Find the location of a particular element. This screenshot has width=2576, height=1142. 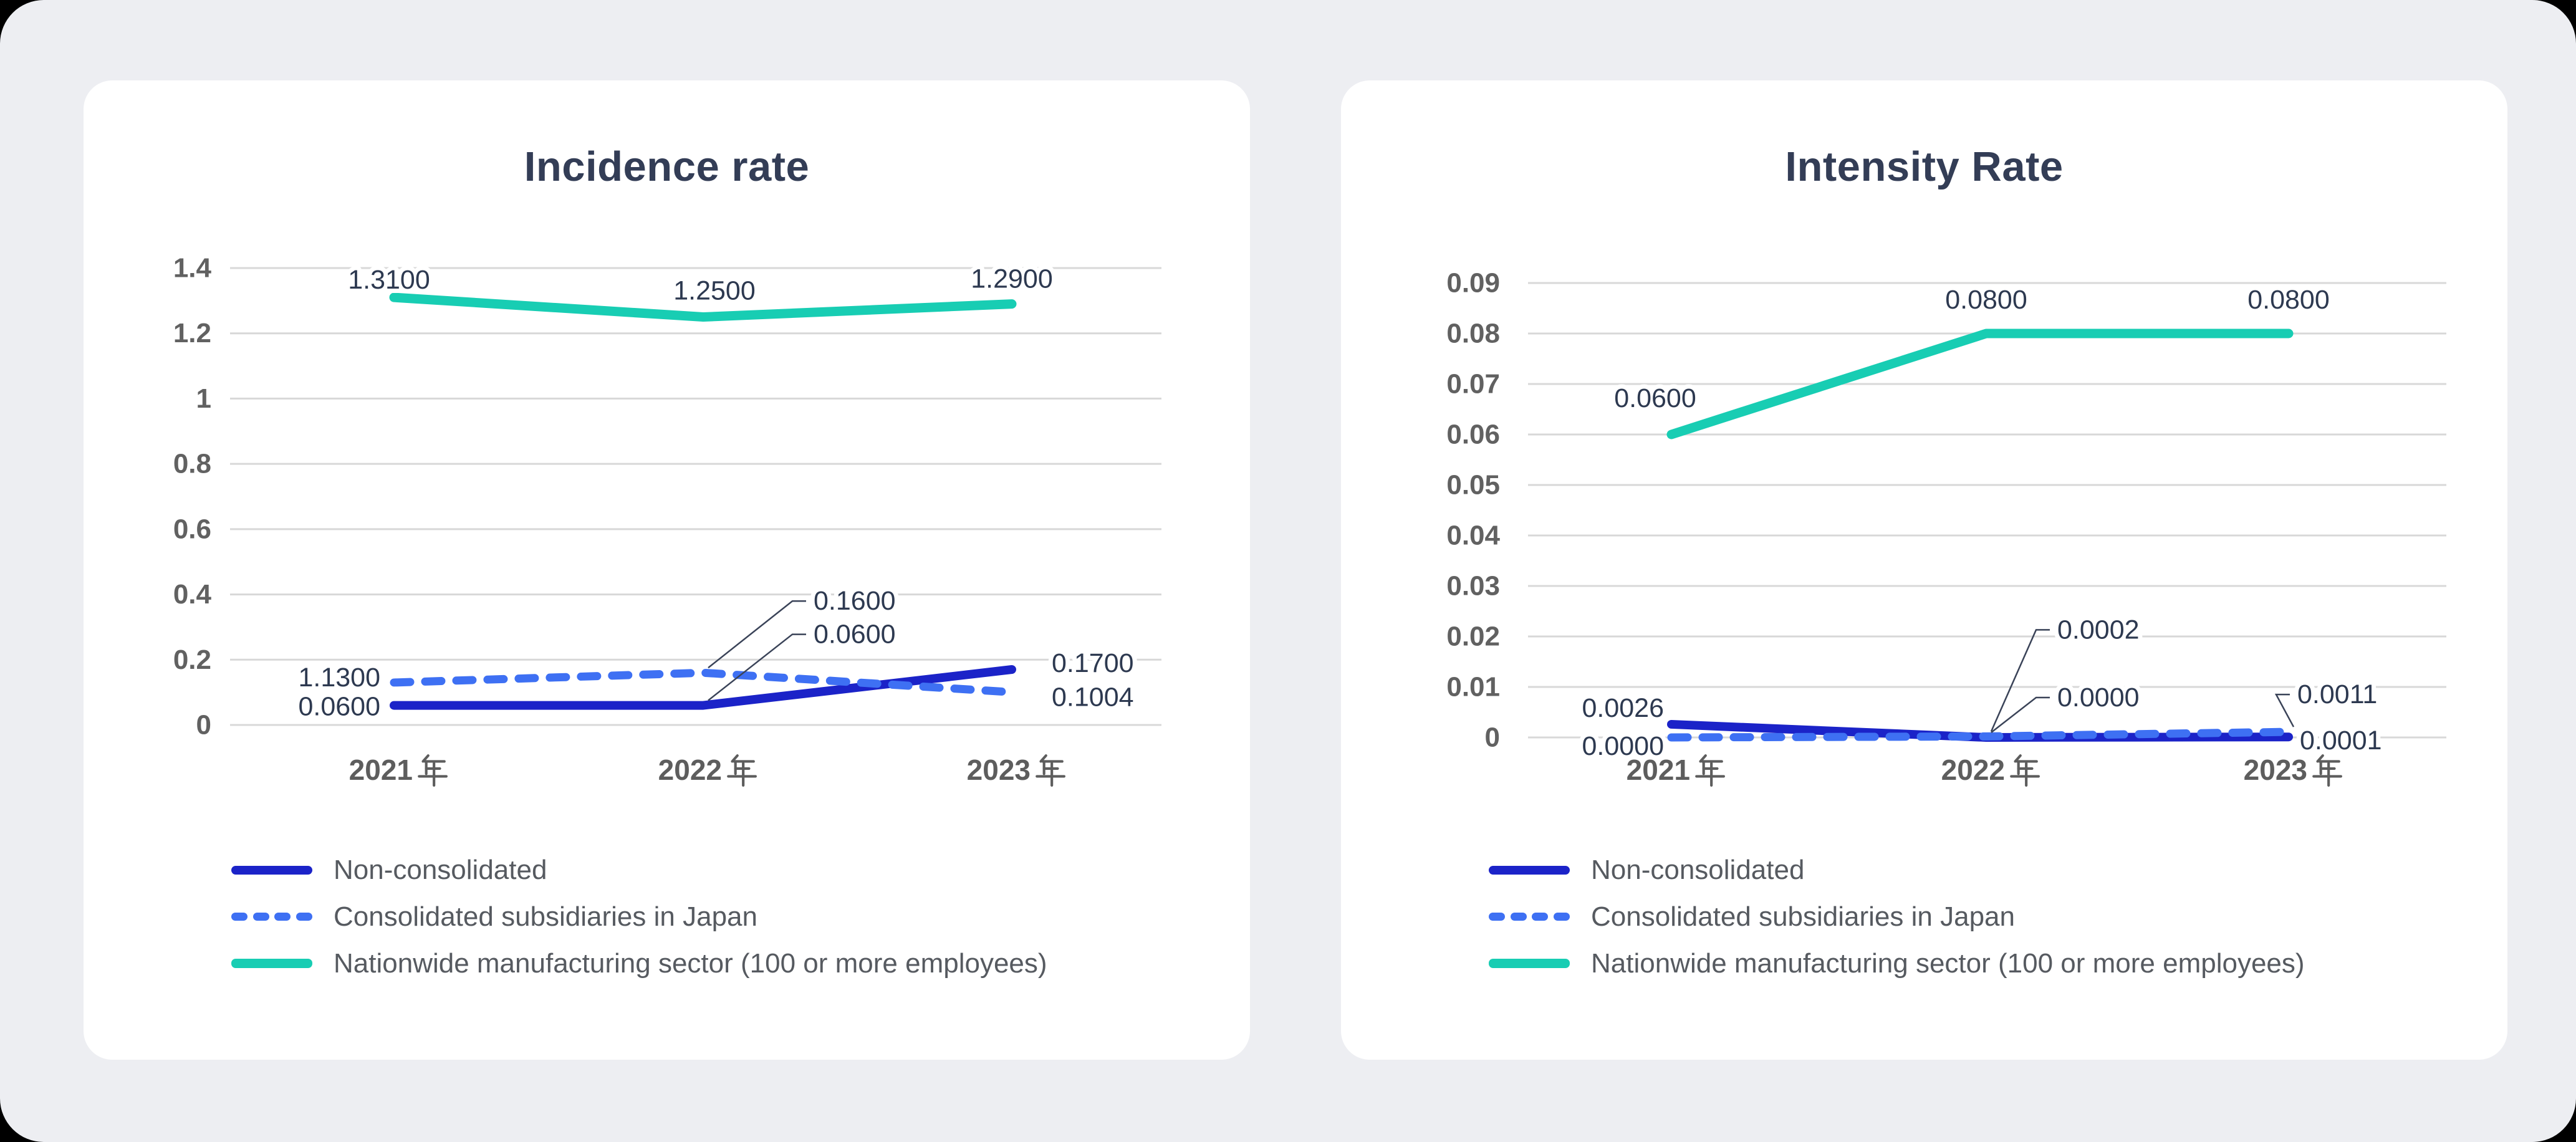

data-label: 1.2900 is located at coordinates (1012, 279).